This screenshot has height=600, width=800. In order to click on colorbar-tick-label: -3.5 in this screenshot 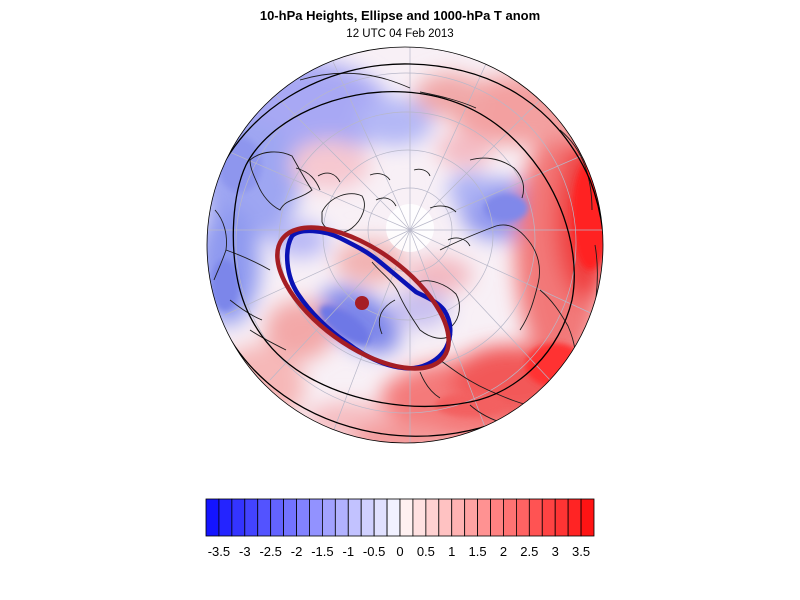, I will do `click(219, 551)`.